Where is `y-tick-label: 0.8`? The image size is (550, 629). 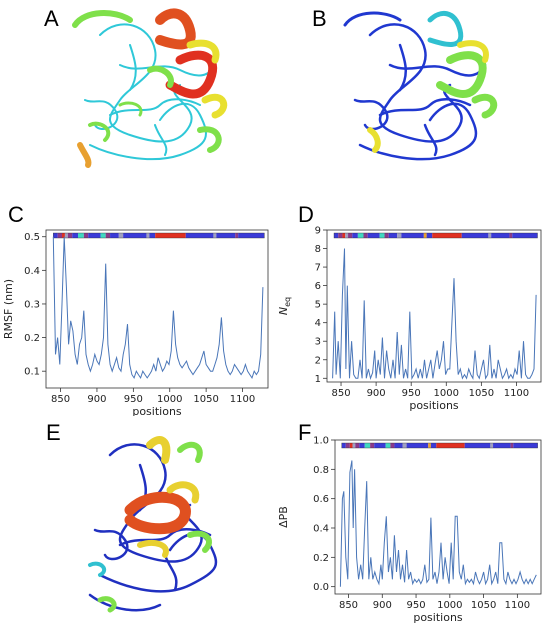
y-tick-label: 0.8 is located at coordinates (321, 470).